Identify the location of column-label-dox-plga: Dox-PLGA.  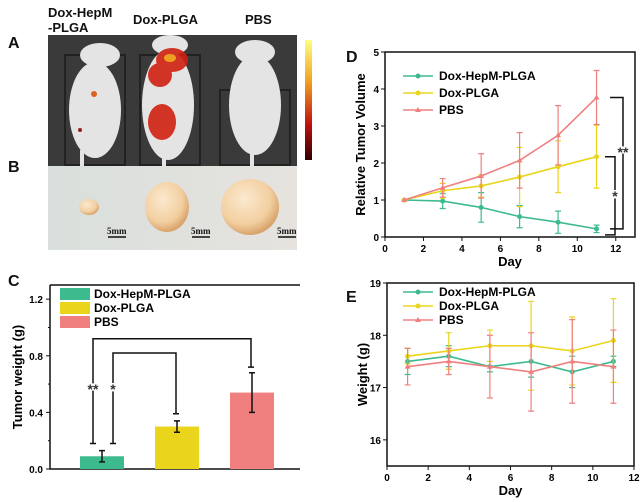
(166, 19).